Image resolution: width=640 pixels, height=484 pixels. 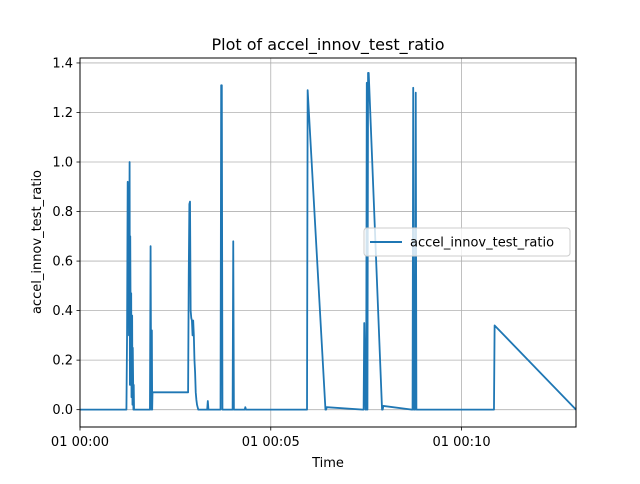 I want to click on y-tick-label: 0.8, so click(x=62, y=212).